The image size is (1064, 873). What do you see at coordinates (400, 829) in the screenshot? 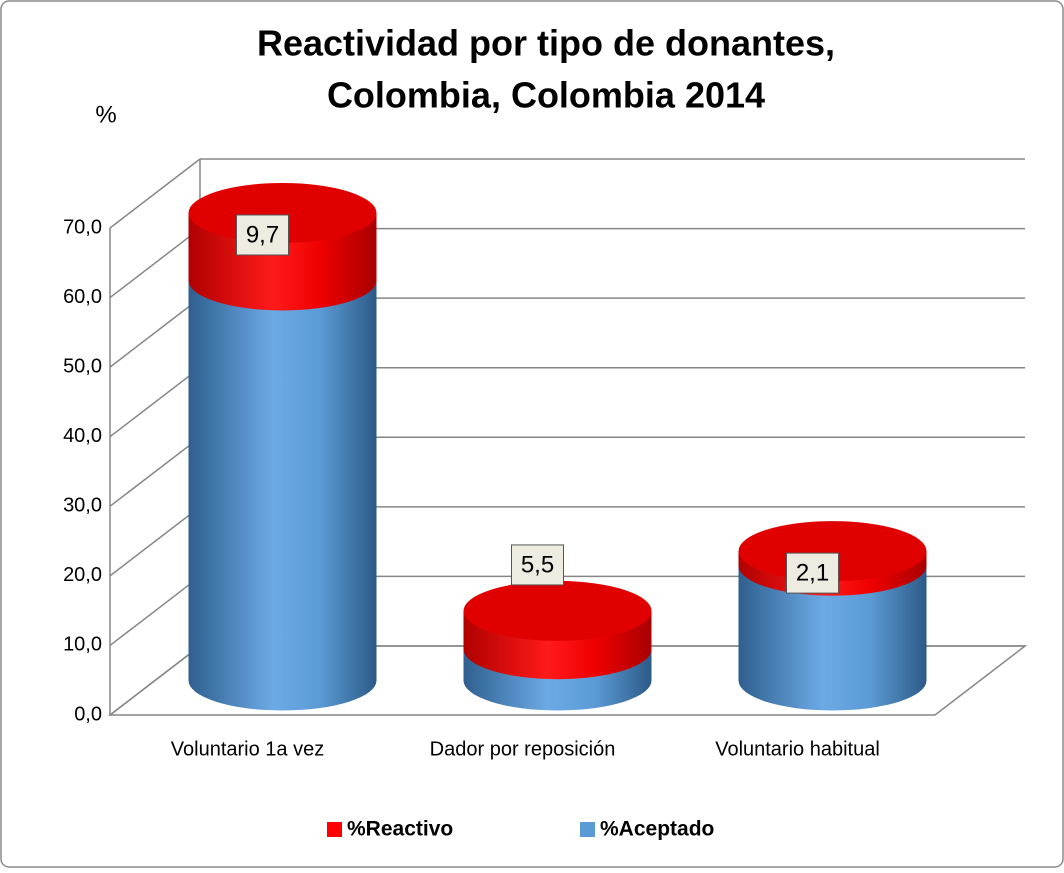
I see `legend-label: %Reactivo` at bounding box center [400, 829].